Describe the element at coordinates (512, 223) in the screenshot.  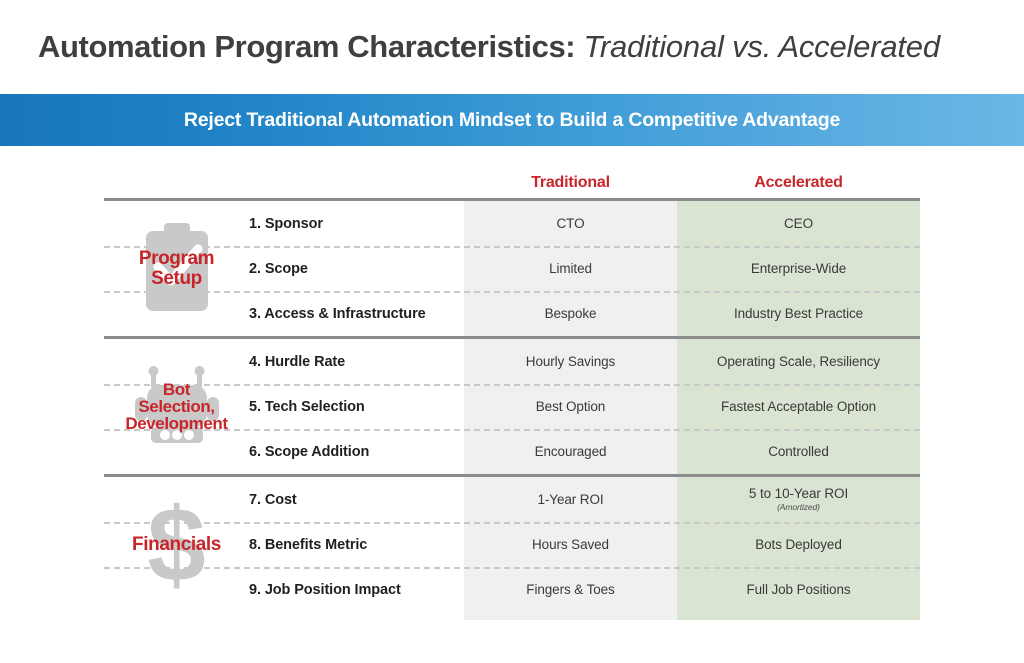
I see `table-row: 1. Sponsor CTO CEO` at that location.